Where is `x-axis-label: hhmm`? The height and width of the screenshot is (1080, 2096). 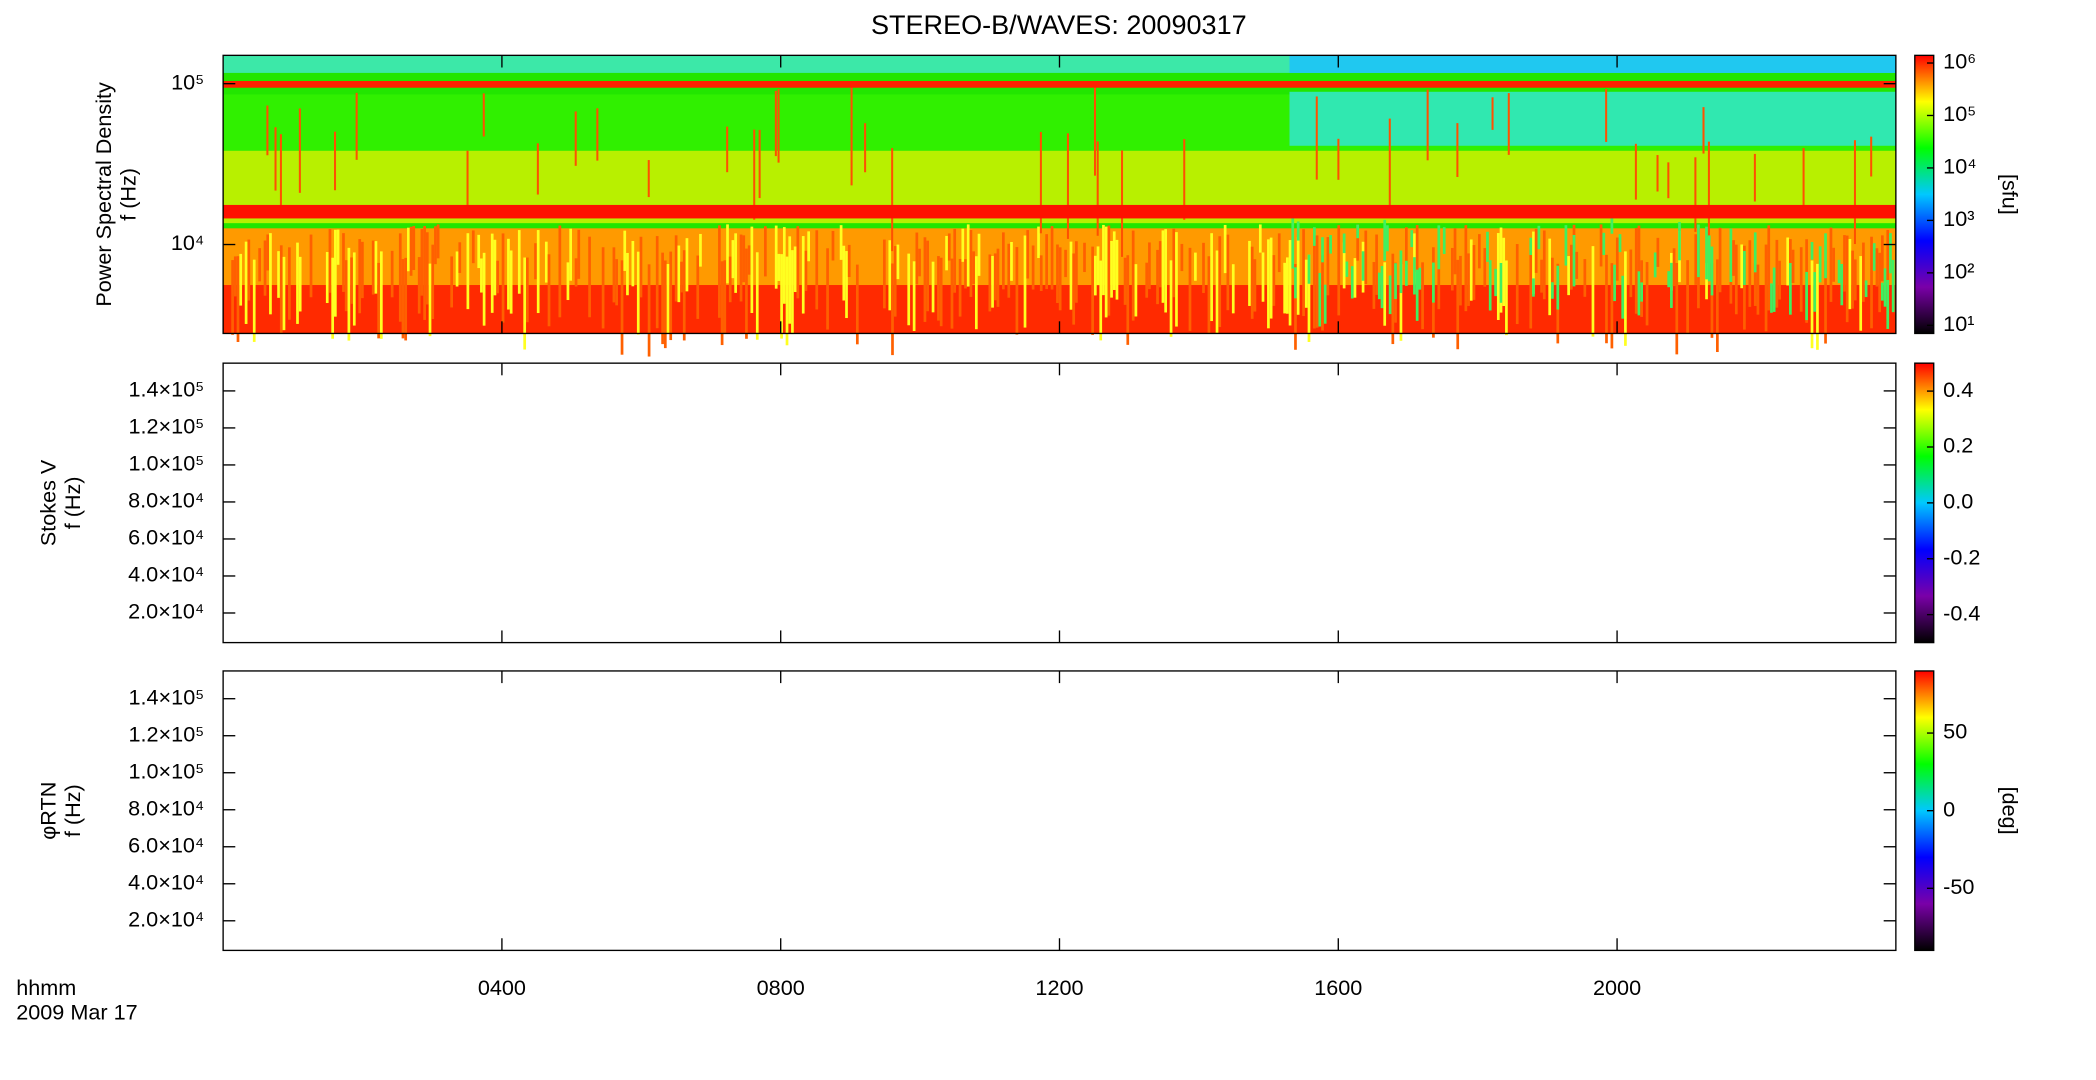
x-axis-label: hhmm is located at coordinates (46, 987).